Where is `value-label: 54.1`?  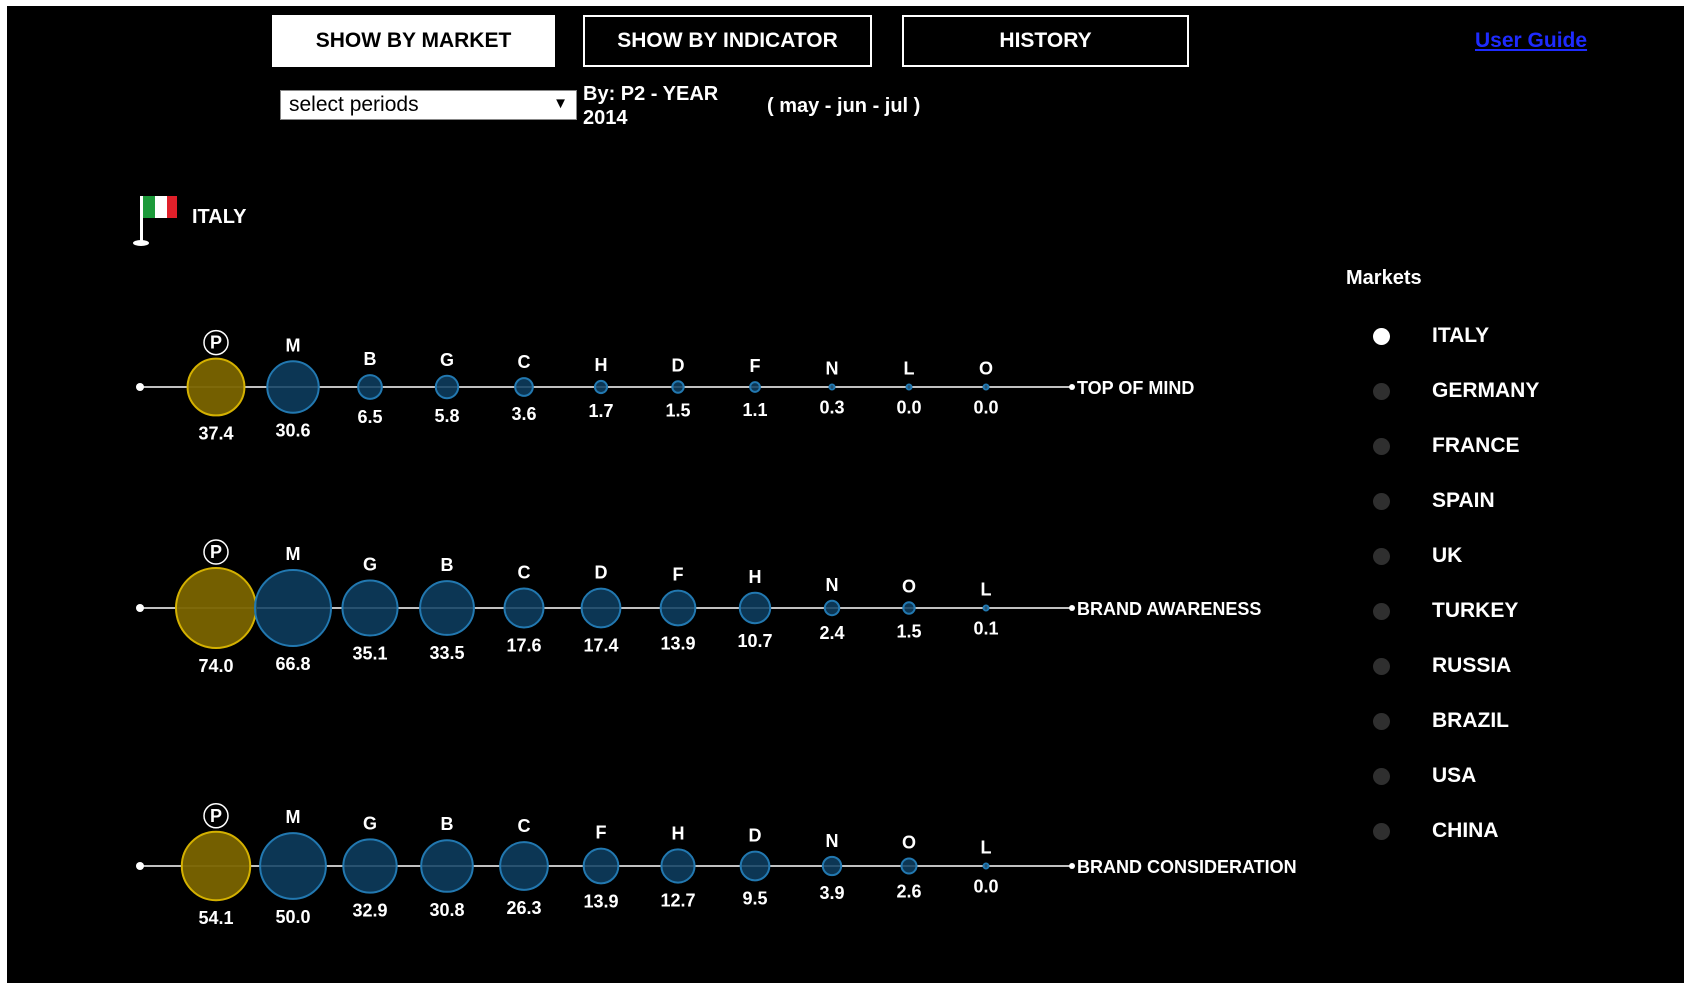
value-label: 54.1 is located at coordinates (215, 918).